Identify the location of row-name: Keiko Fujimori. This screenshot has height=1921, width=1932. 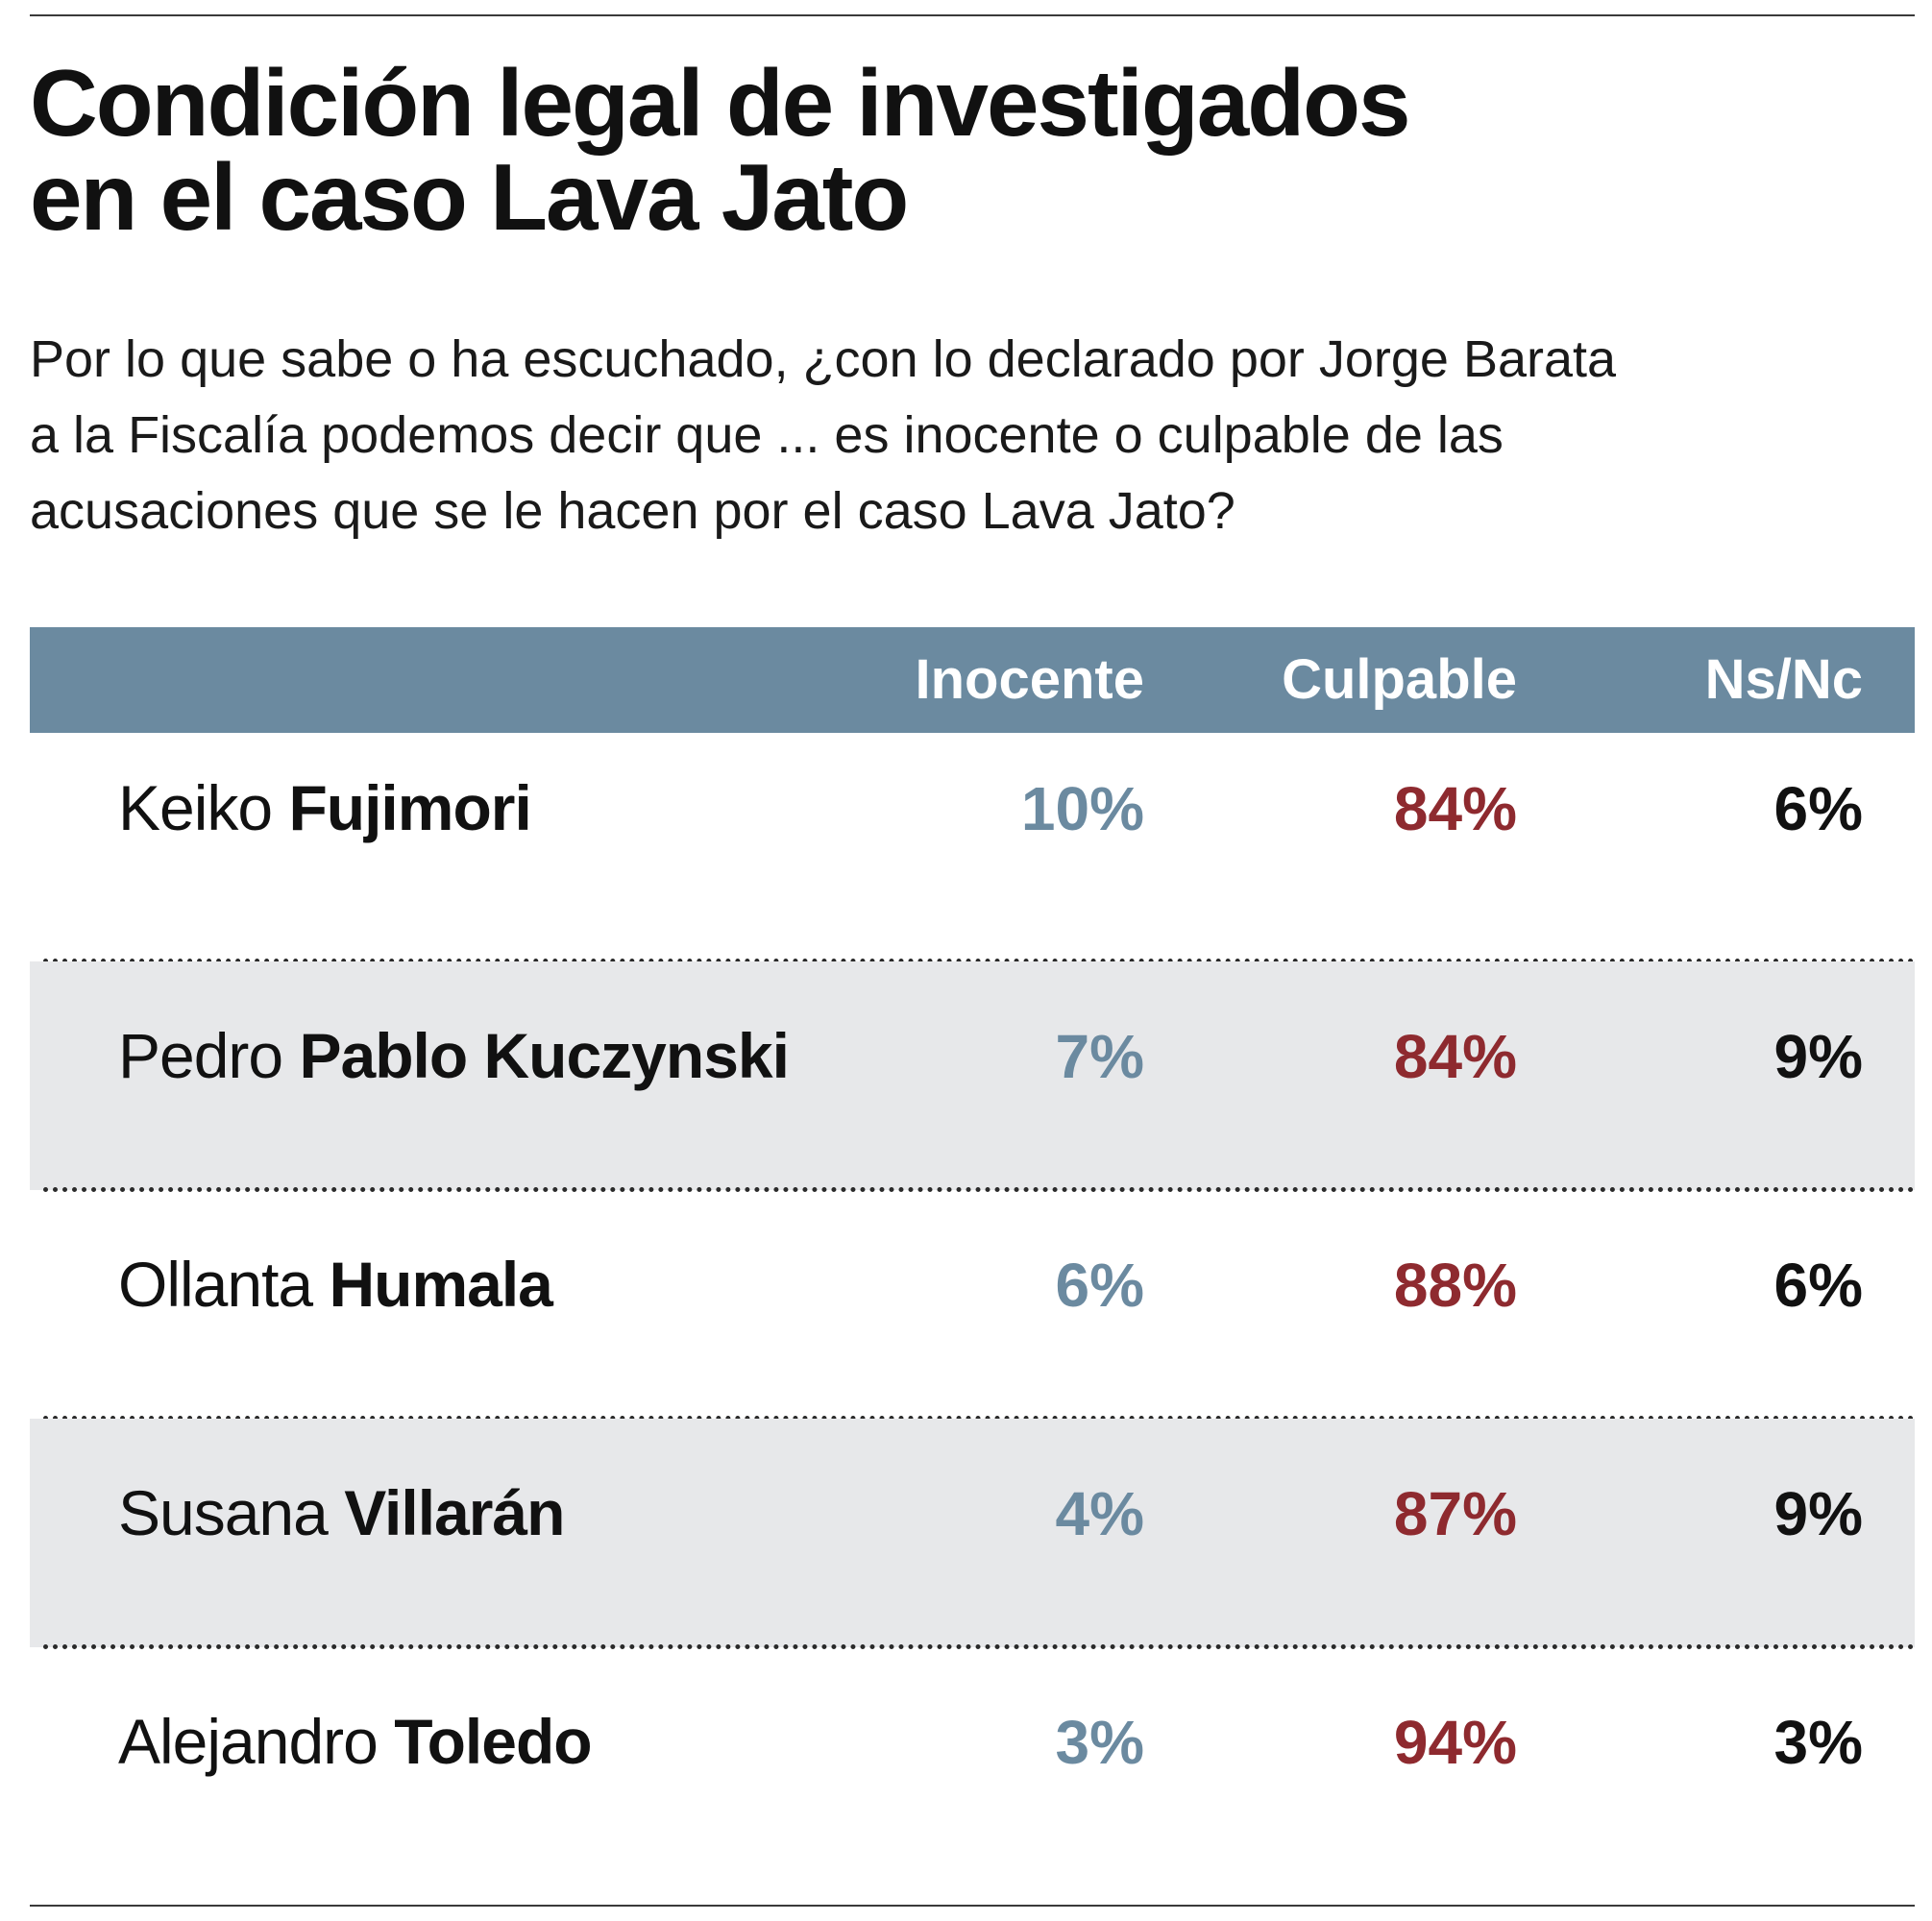
(325, 807).